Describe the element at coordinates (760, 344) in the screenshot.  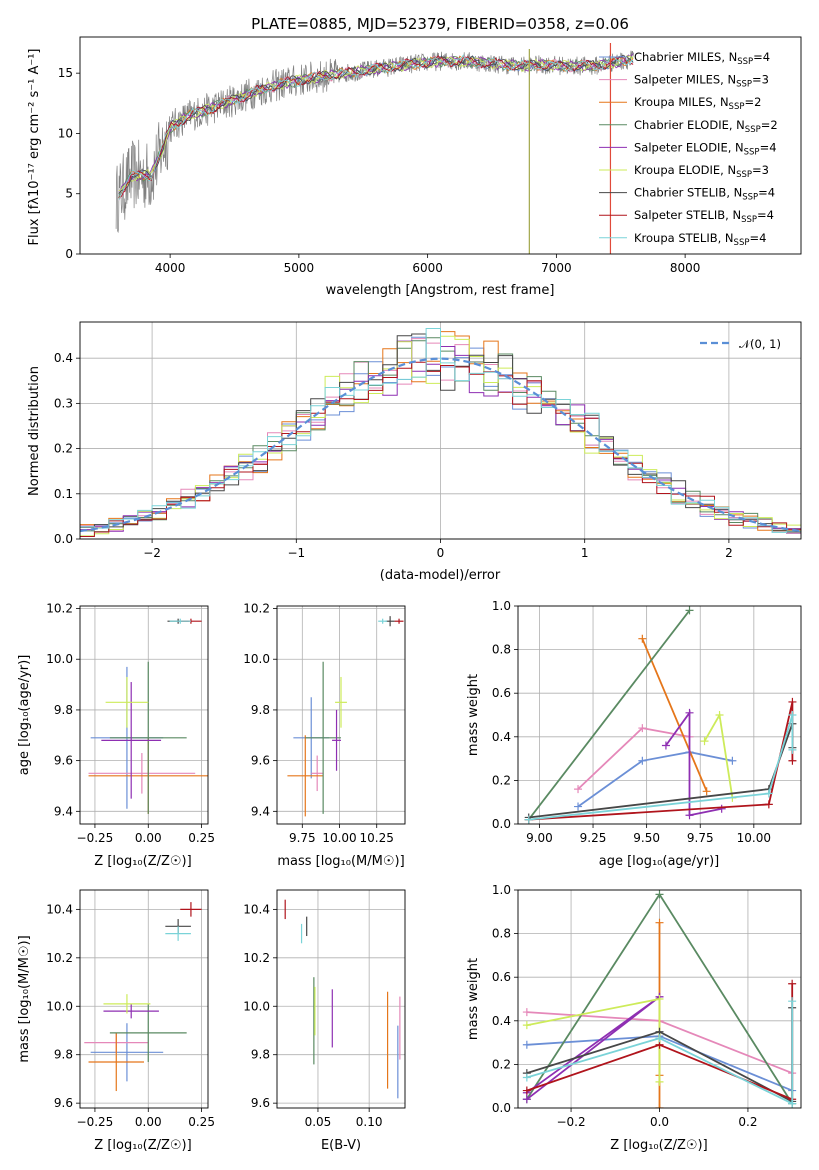
I see `legend-label: 𝒩(0, 1)` at that location.